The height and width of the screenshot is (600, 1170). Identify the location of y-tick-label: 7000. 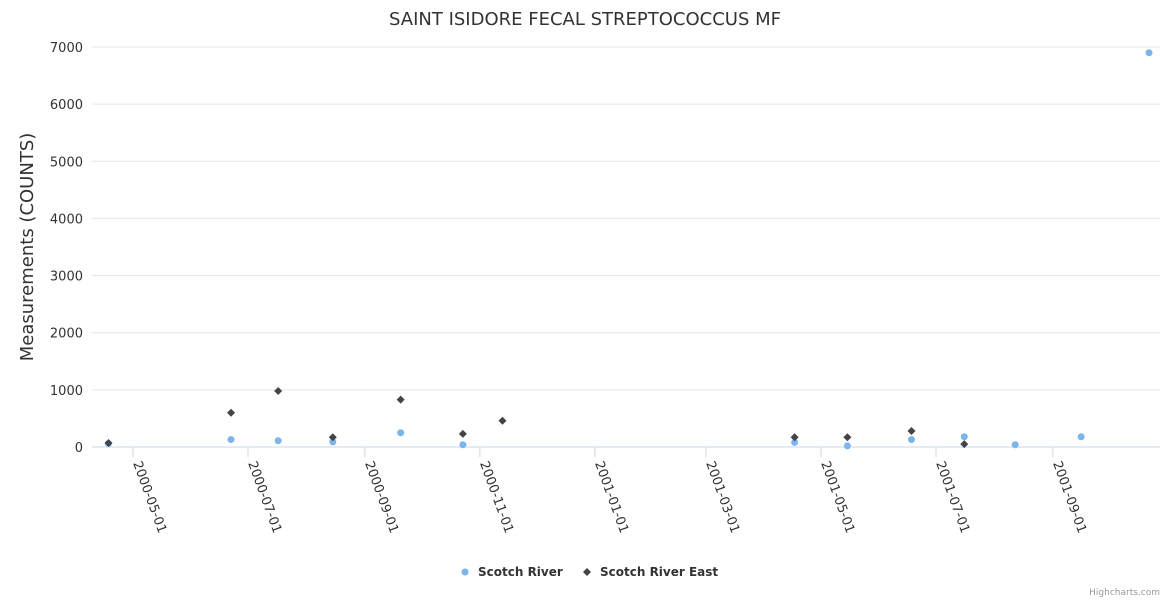
(66, 48).